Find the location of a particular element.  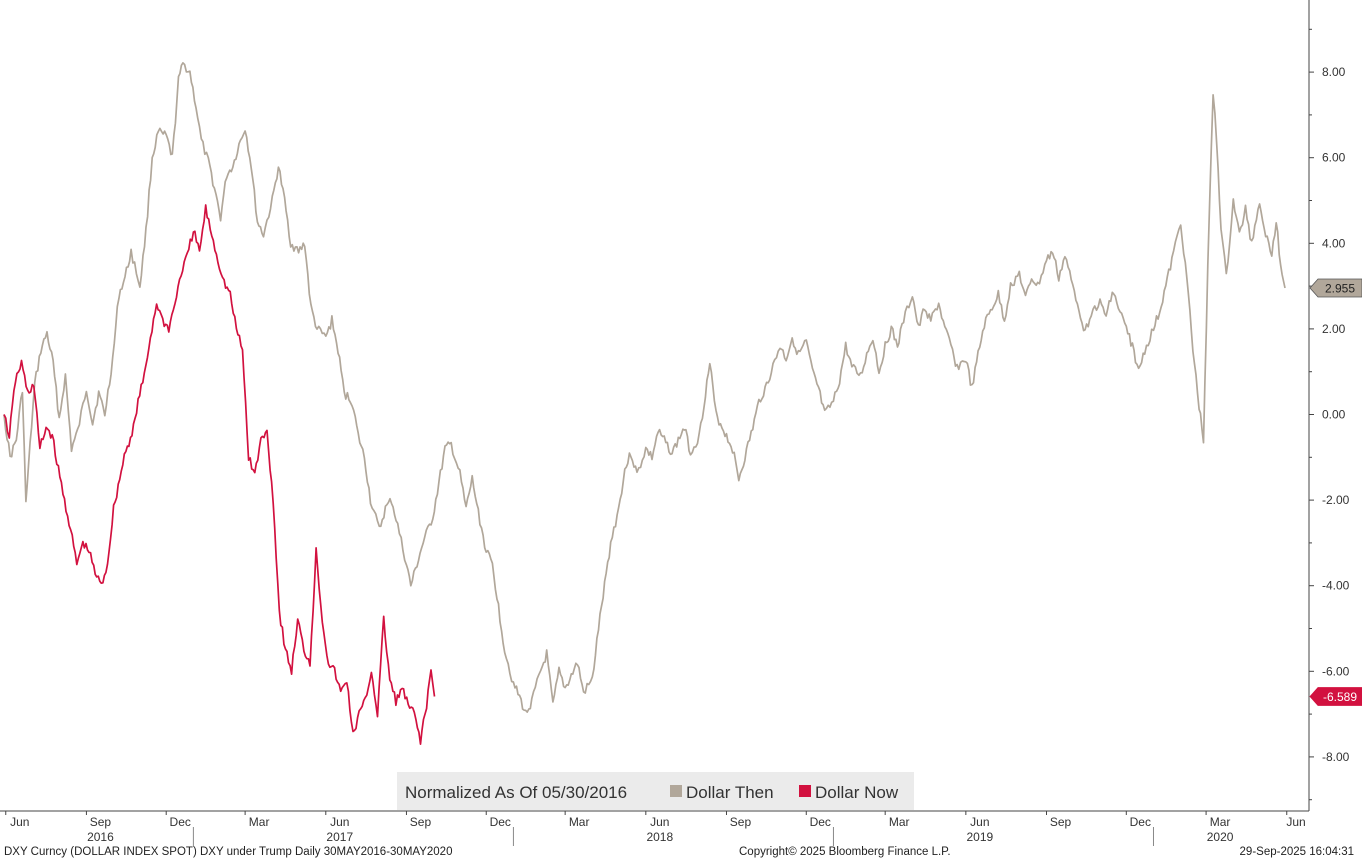

footer-right: 29-Sep-2025 16:04:31 is located at coordinates (1296, 852).